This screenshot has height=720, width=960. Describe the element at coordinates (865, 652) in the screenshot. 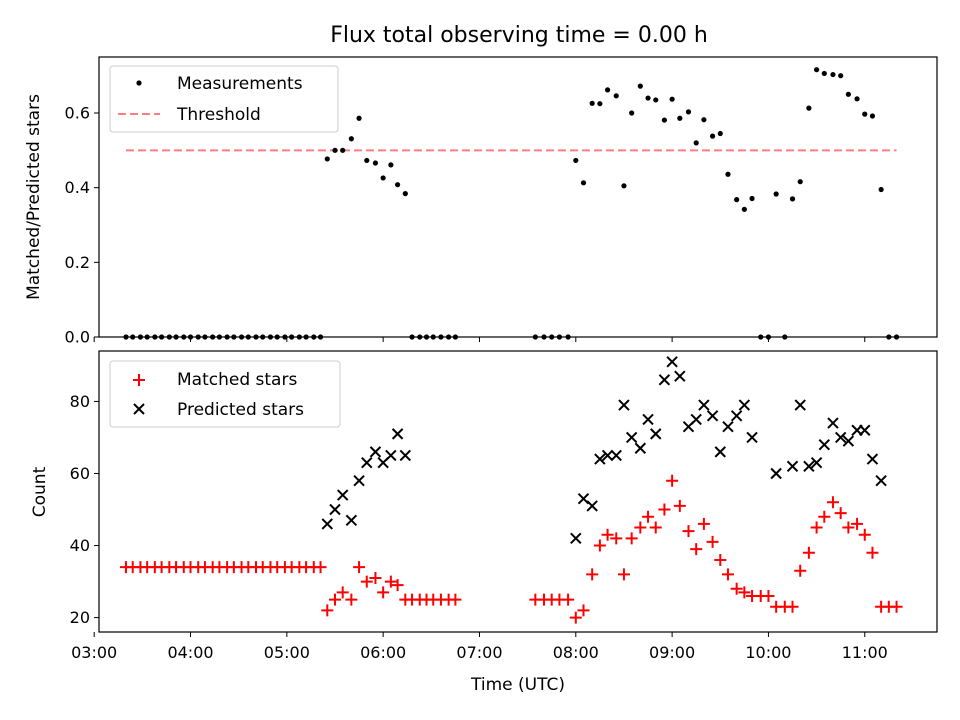

I see `x-tick-label: 11:00` at that location.